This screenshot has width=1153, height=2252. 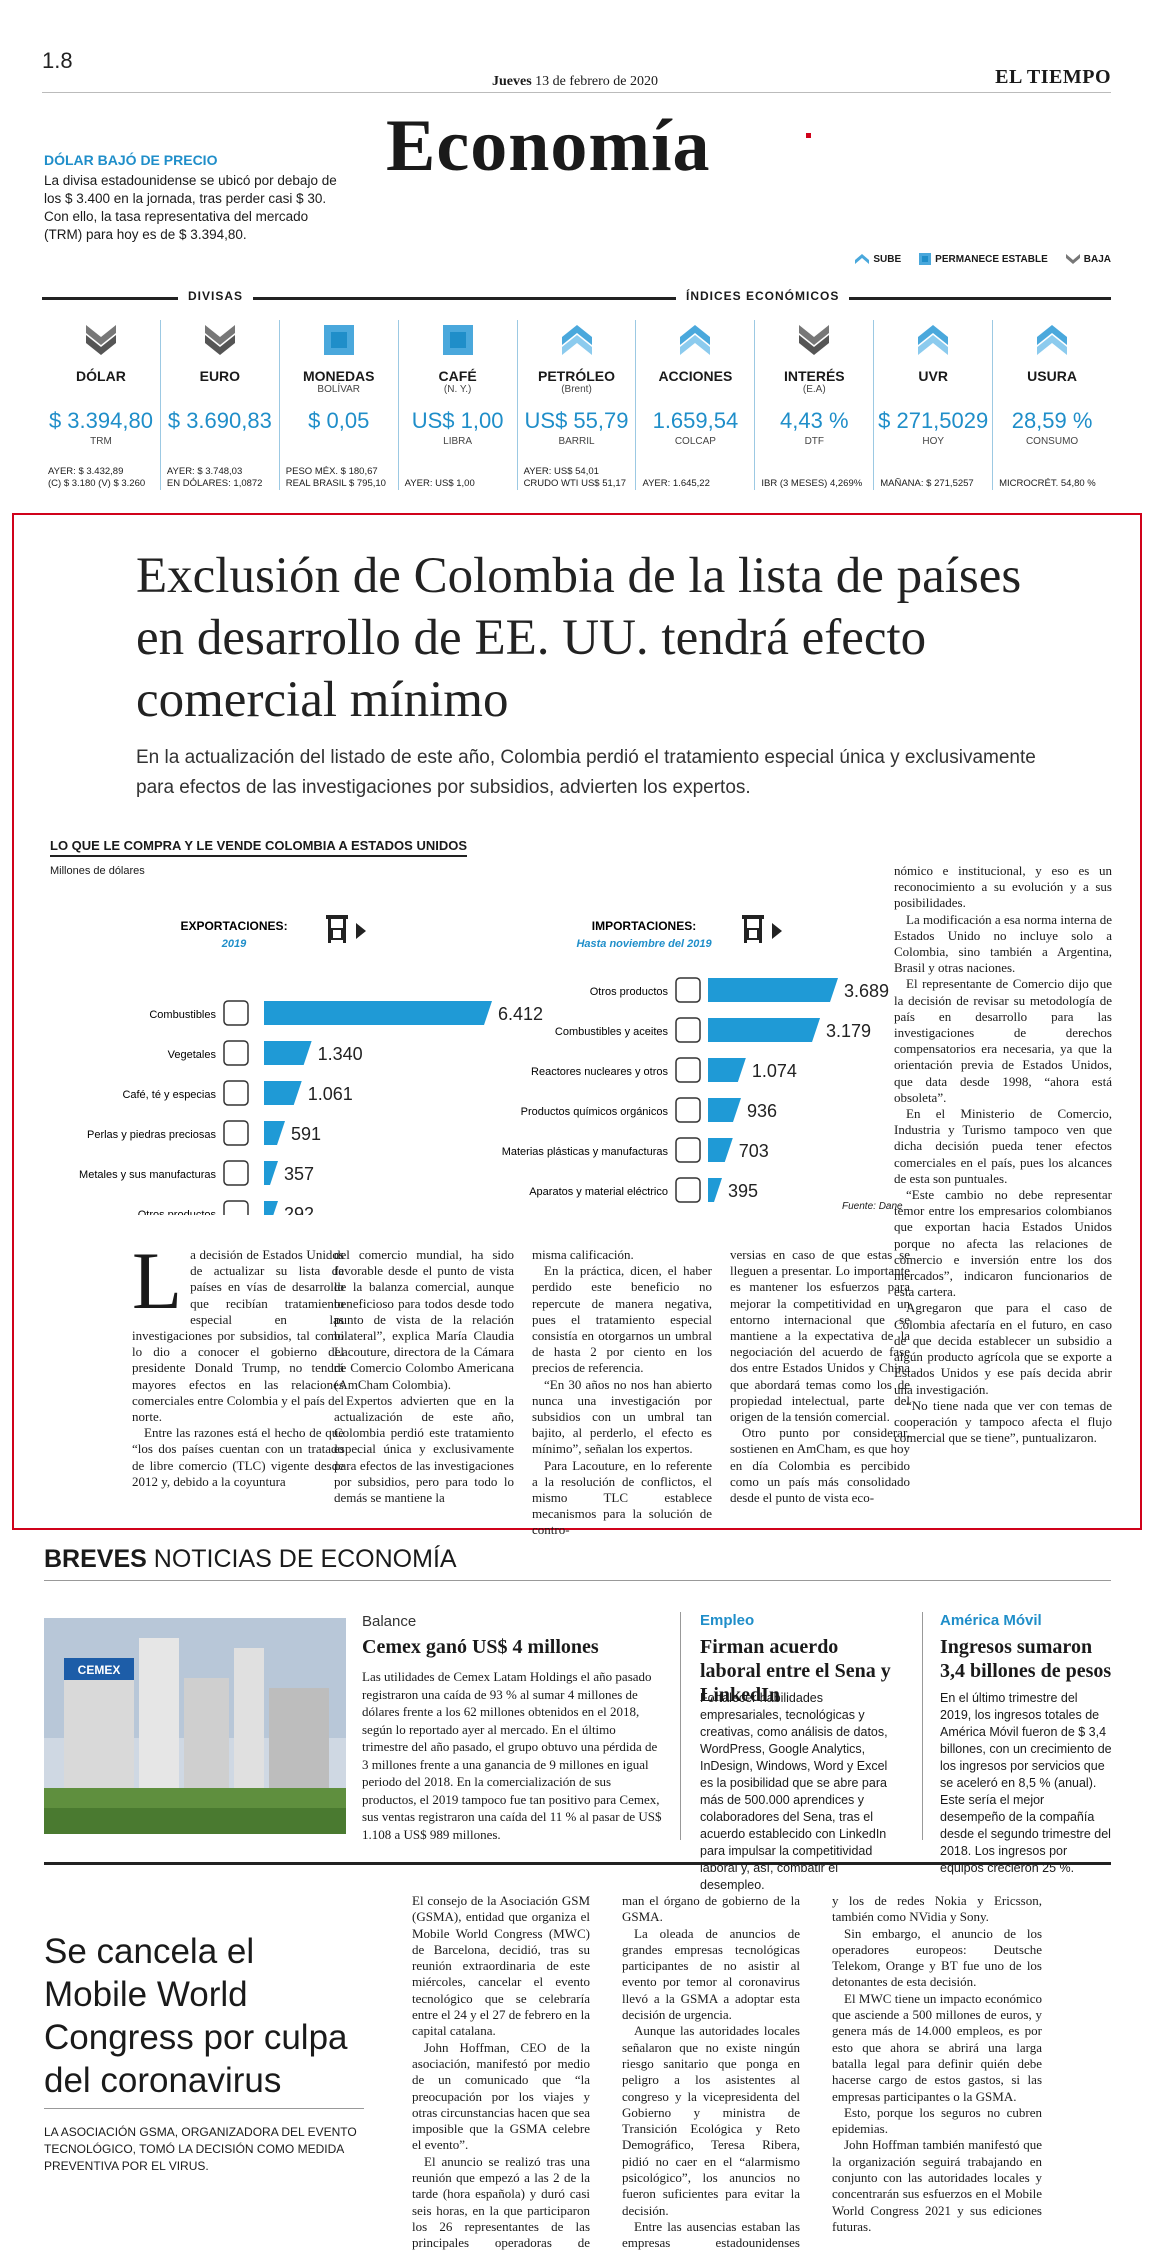 What do you see at coordinates (1052, 420) in the screenshot?
I see `indicator-value: 28,59 %` at bounding box center [1052, 420].